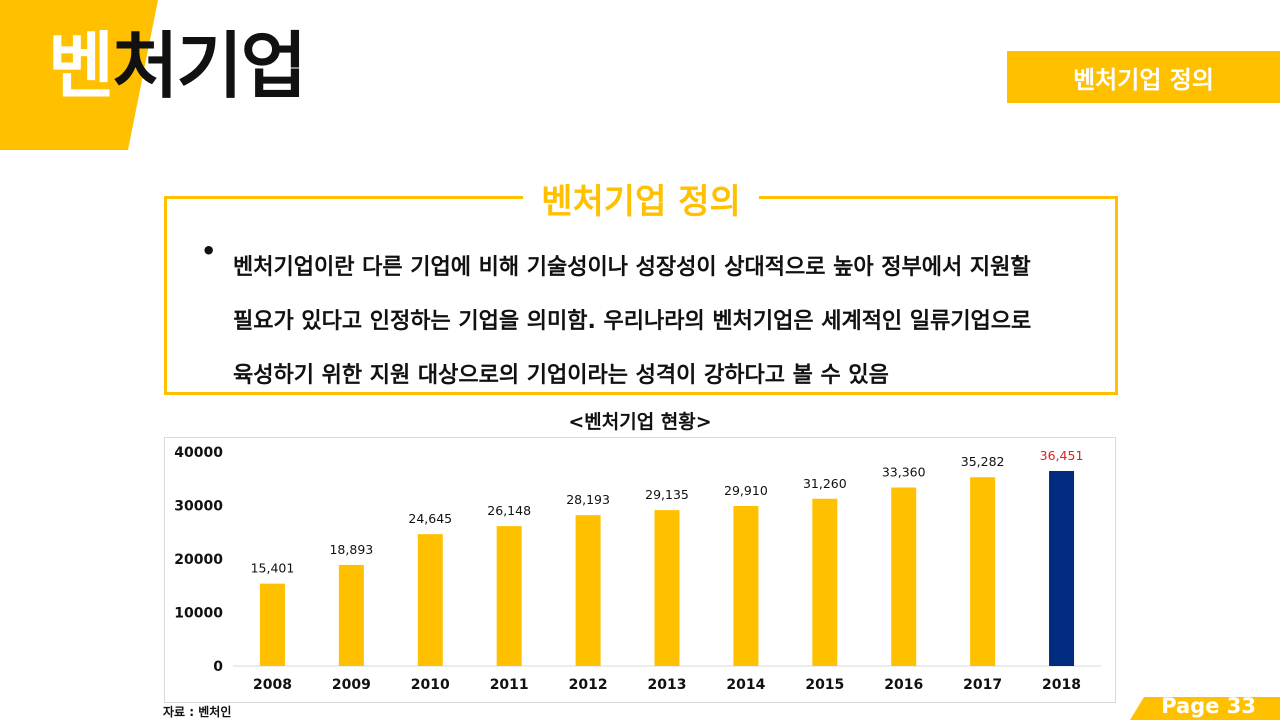 This screenshot has height=720, width=1280. Describe the element at coordinates (273, 568) in the screenshot. I see `data-label: 15,401` at that location.